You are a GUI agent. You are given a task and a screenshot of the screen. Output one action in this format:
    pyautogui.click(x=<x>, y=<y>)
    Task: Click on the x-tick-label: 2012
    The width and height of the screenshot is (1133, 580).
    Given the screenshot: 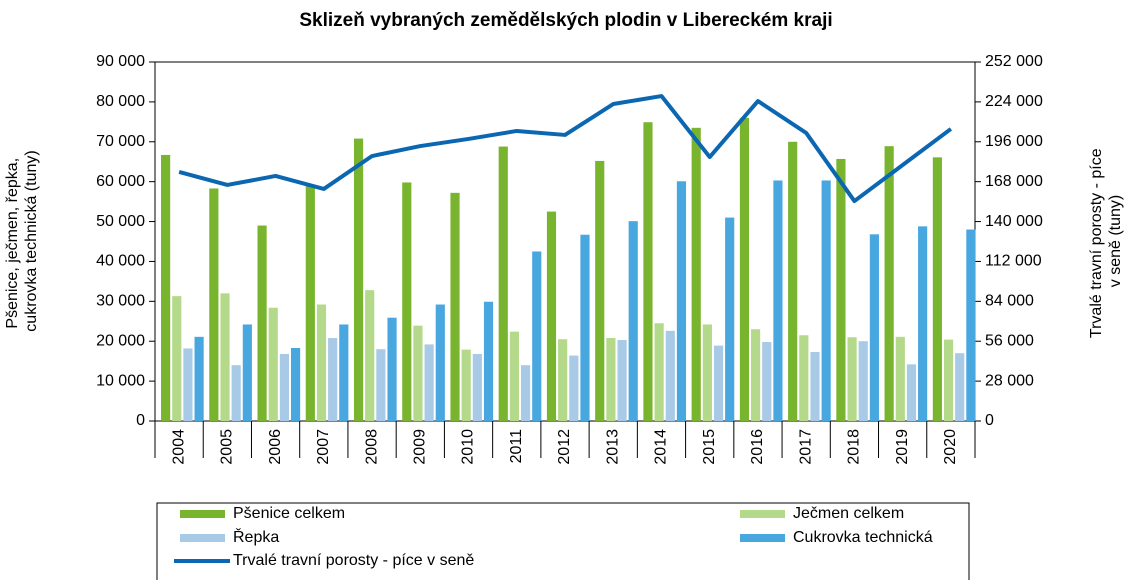 What is the action you would take?
    pyautogui.click(x=564, y=447)
    